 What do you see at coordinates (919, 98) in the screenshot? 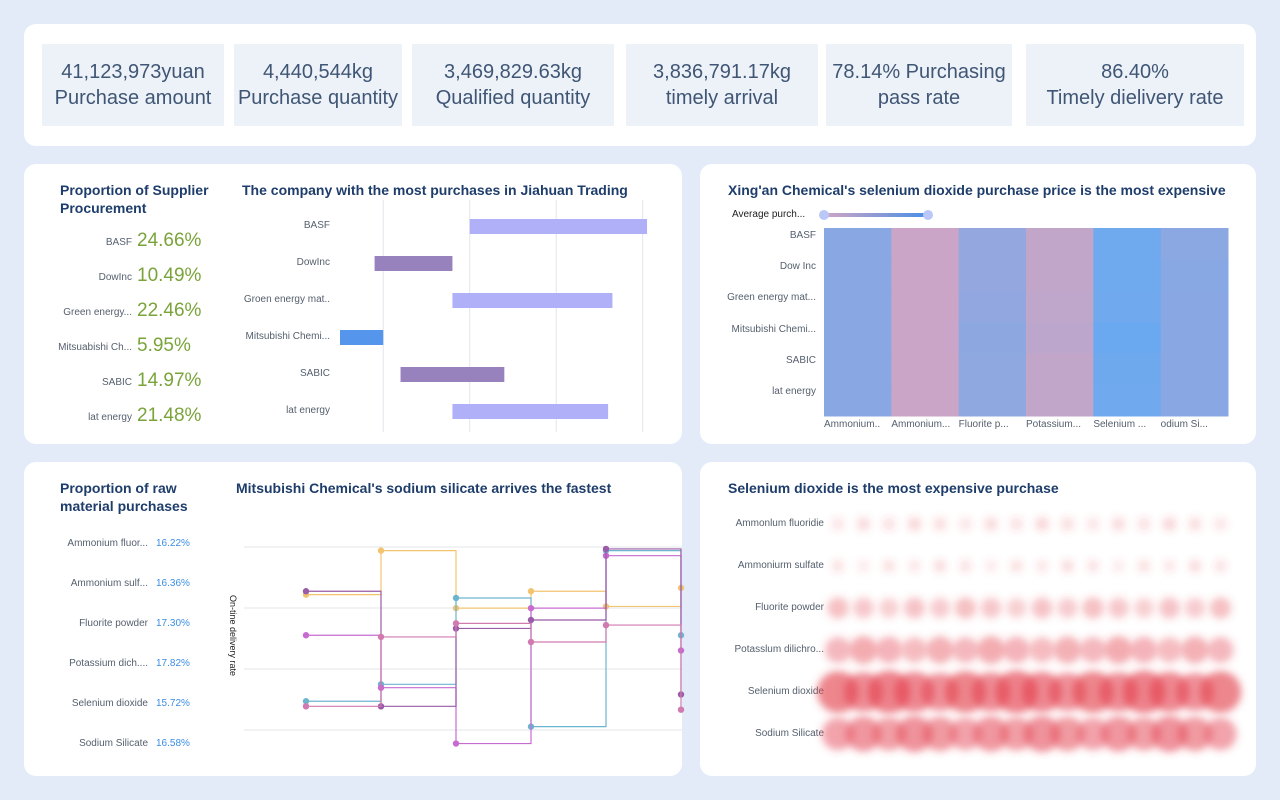
I see `kpi-label: pass rate` at bounding box center [919, 98].